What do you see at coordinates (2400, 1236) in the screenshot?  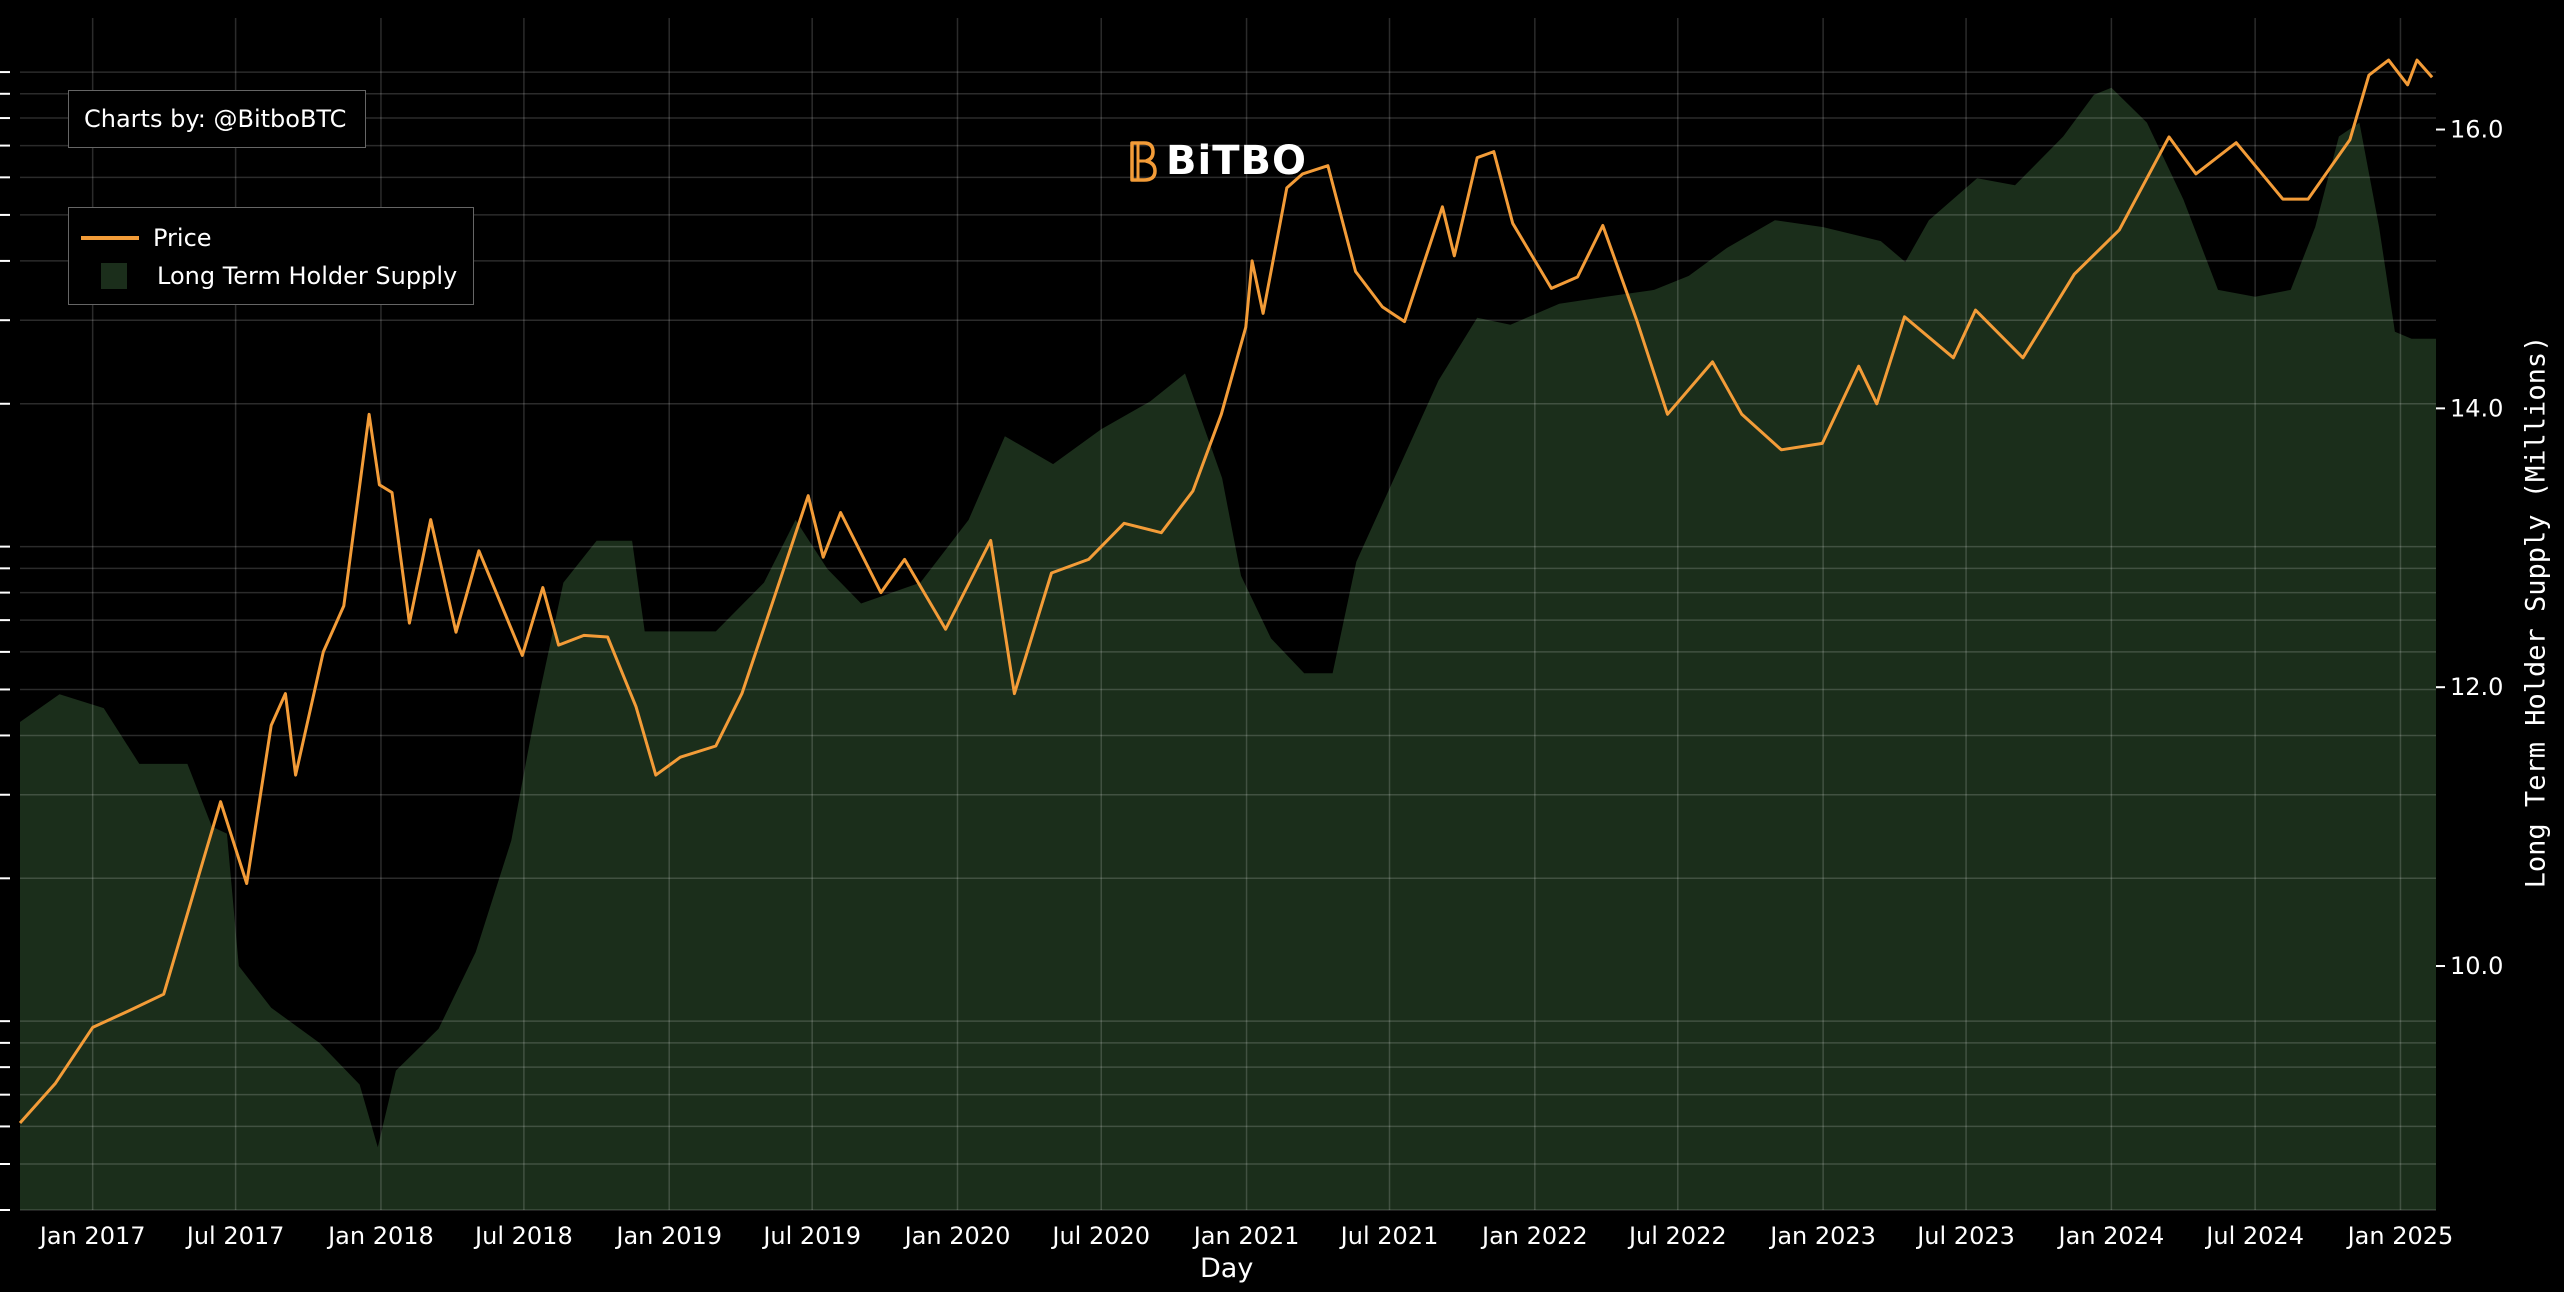 I see `x-tick-label: Jan 2025` at bounding box center [2400, 1236].